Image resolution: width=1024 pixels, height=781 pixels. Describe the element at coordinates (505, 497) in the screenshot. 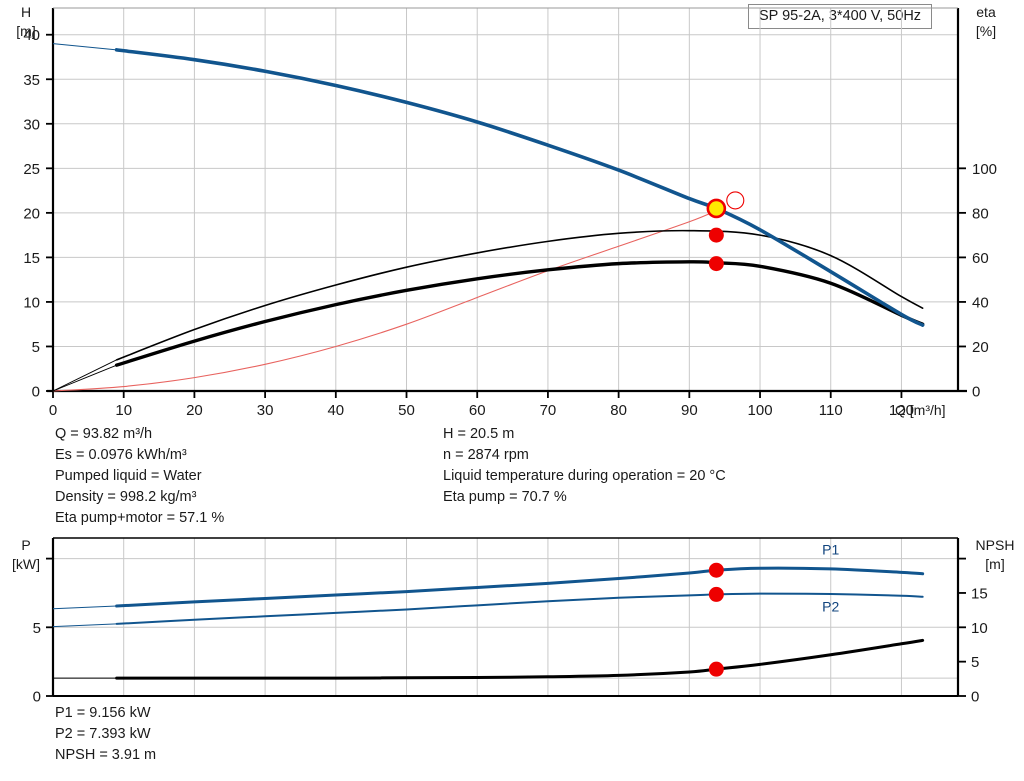

I see `info-line: Eta pump = 70.7 %` at that location.